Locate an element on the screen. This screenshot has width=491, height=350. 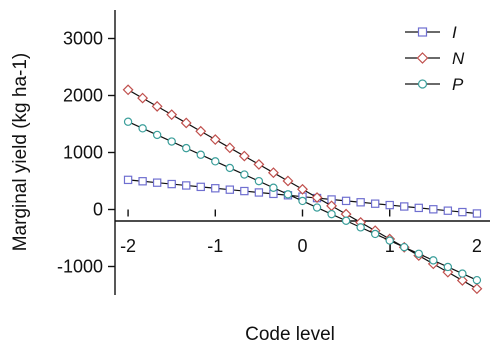
x-tick-label: 0 is located at coordinates (302, 246).